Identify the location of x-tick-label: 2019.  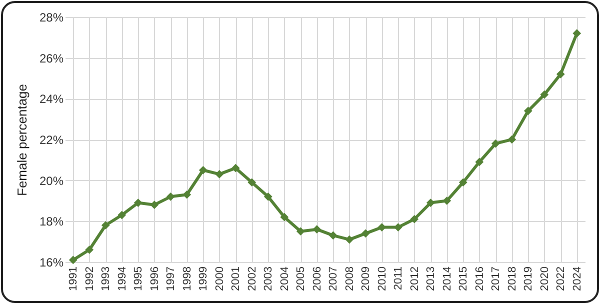
(528, 278).